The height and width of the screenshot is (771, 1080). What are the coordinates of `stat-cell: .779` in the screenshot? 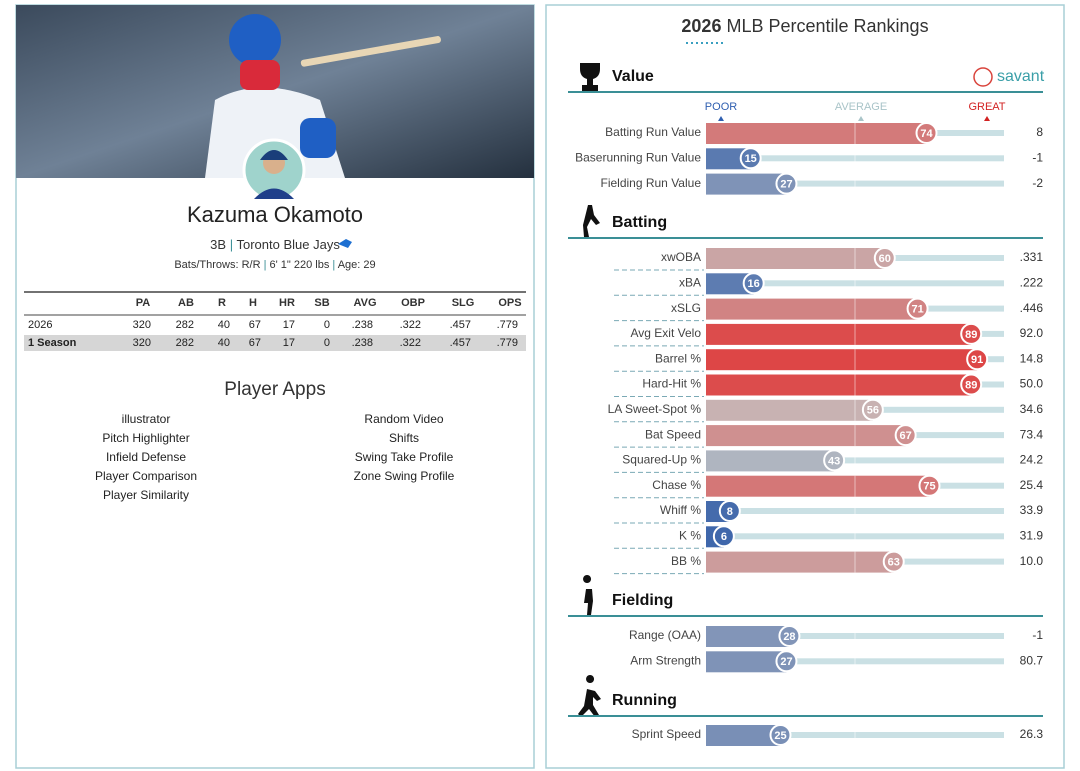 It's located at (507, 343).